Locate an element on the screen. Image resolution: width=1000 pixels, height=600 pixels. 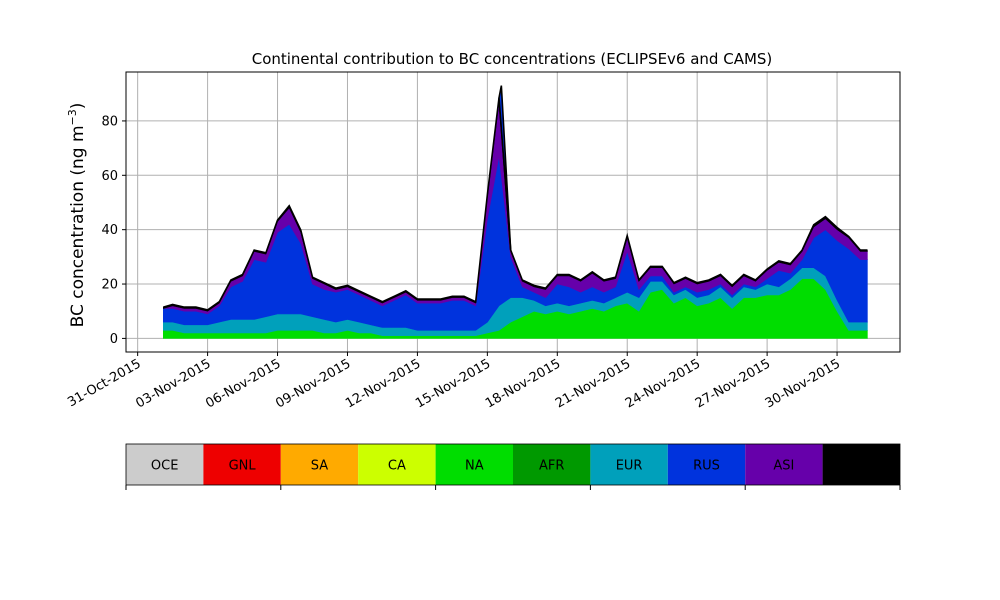
y-axis-label: BC concentration (ng m−3) is located at coordinates (77, 215).